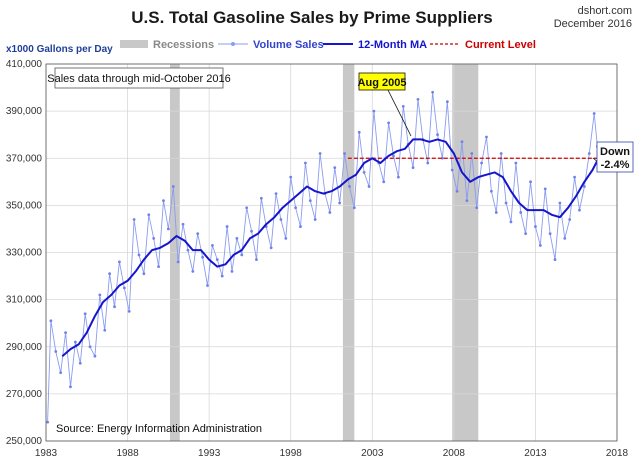 The image size is (640, 467). Describe the element at coordinates (24, 64) in the screenshot. I see `y-tick-label-8: 410,000` at that location.